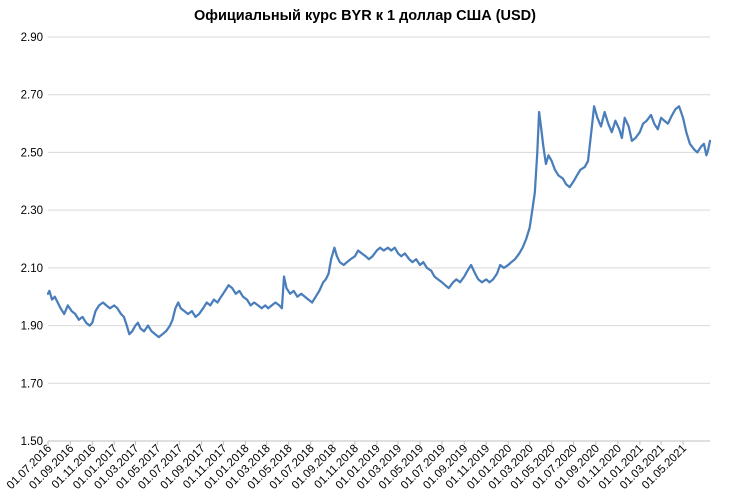 This screenshot has height=504, width=730. Describe the element at coordinates (32, 269) in the screenshot. I see `y-tick-label: 2.10` at that location.